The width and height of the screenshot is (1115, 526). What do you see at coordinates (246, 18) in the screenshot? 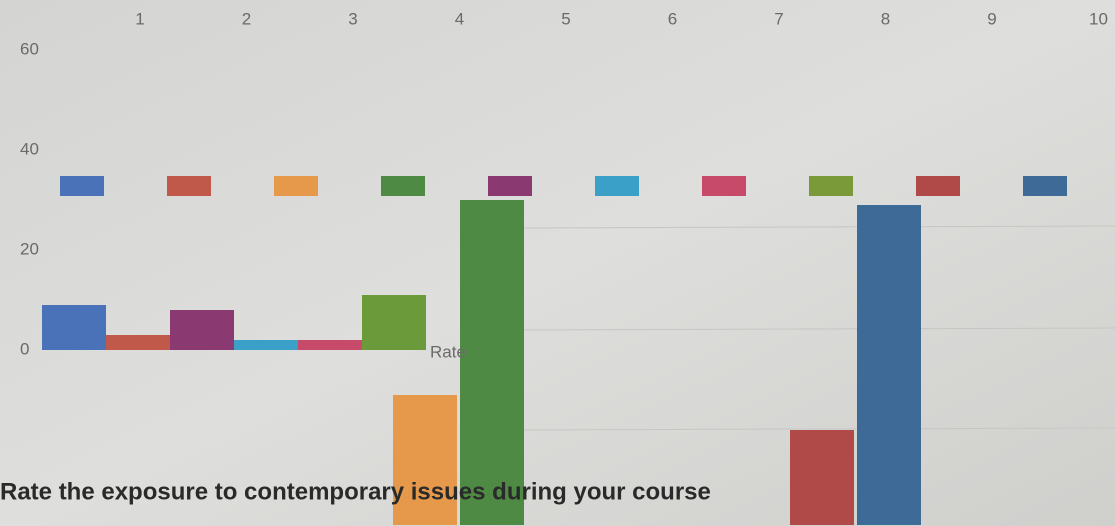
I see `x-tick-label: 2` at bounding box center [246, 18].